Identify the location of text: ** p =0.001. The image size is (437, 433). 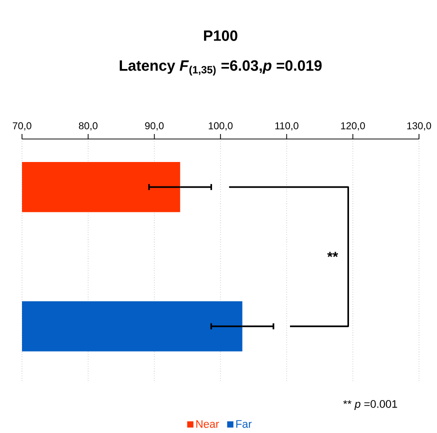
(370, 405).